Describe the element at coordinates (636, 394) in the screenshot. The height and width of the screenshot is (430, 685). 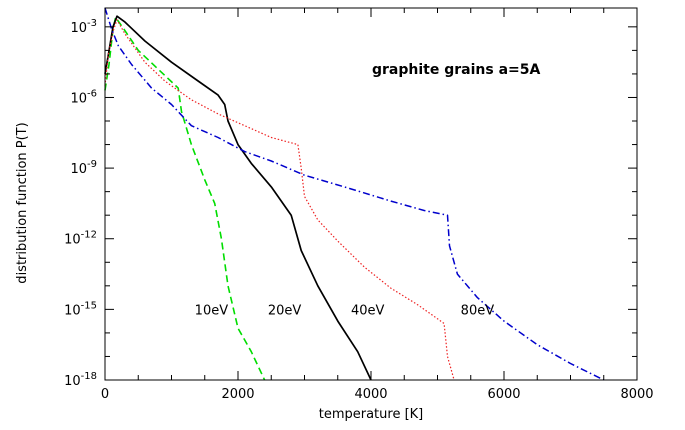
I see `x-tick-label: 8000` at that location.